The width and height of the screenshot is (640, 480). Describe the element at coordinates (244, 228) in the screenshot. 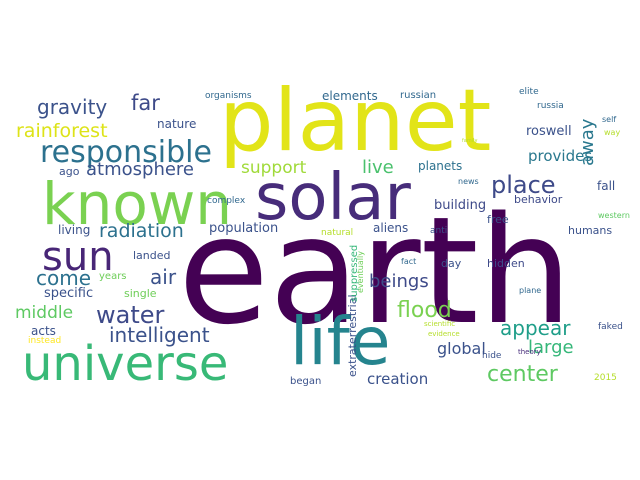

I see `word-population: population` at that location.